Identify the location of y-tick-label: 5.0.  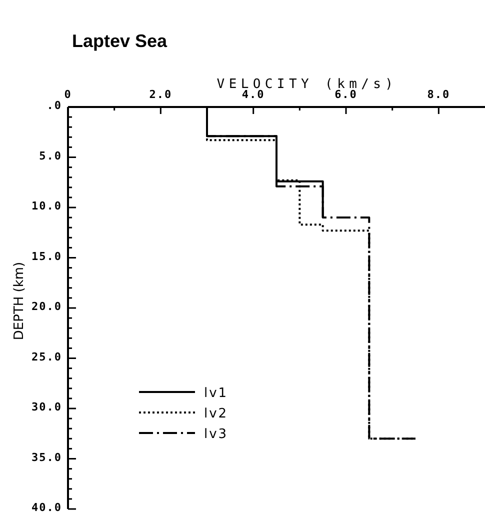
(50, 155).